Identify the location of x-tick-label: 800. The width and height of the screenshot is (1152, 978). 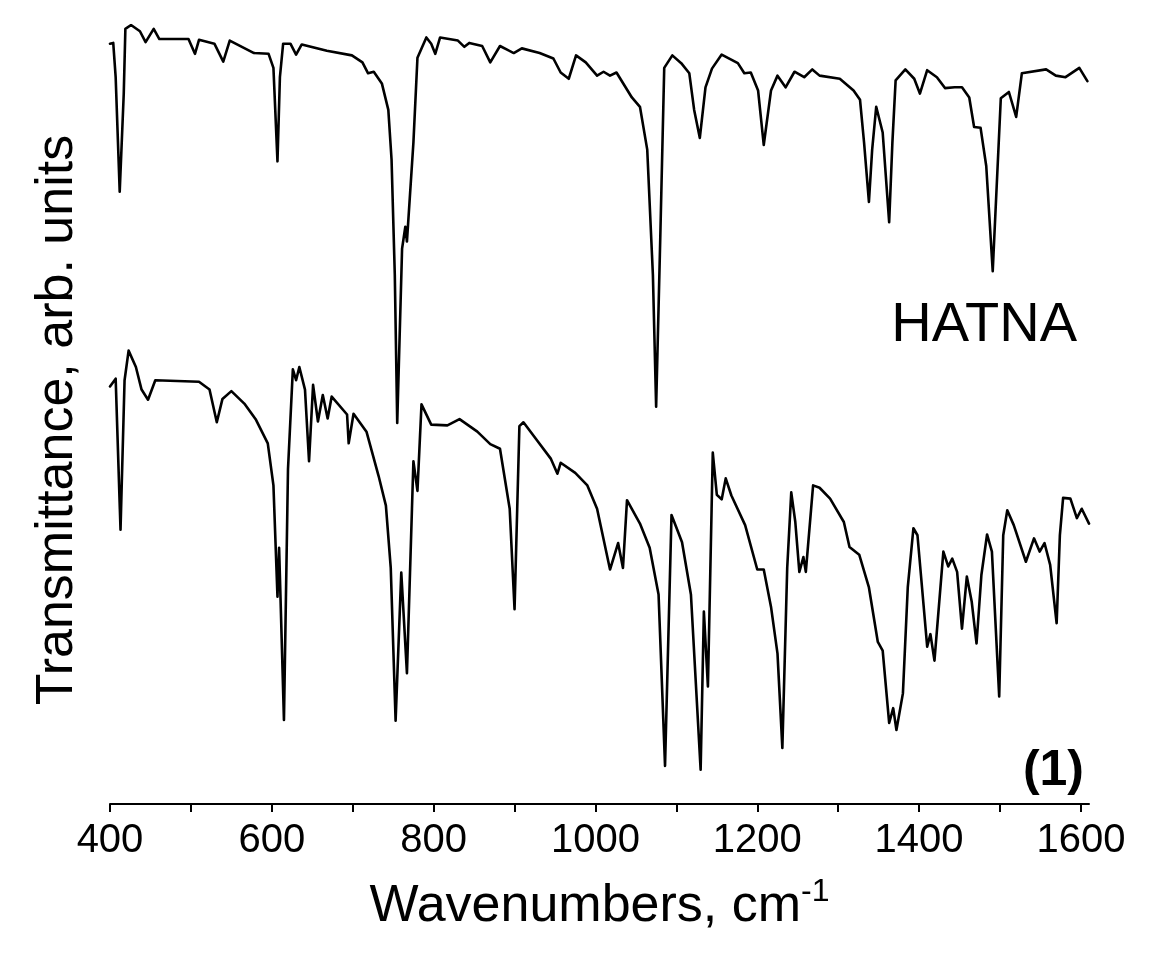
(434, 838).